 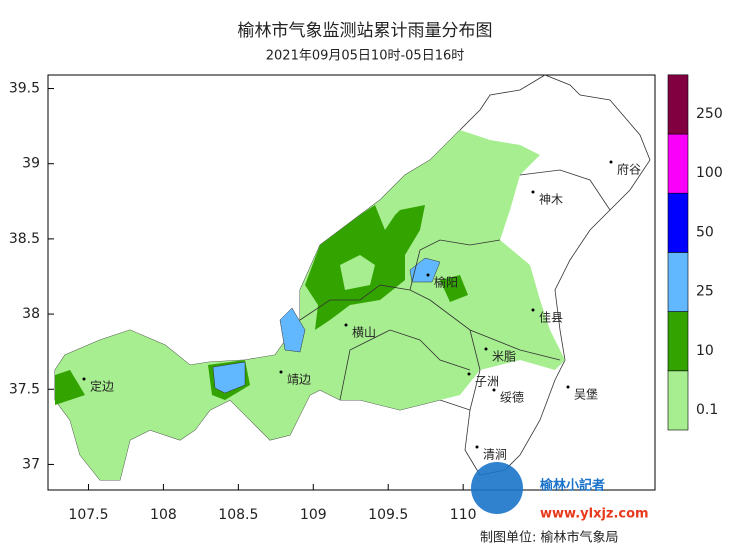 I want to click on footer: 制图单位: 榆林市气象局, so click(x=549, y=538).